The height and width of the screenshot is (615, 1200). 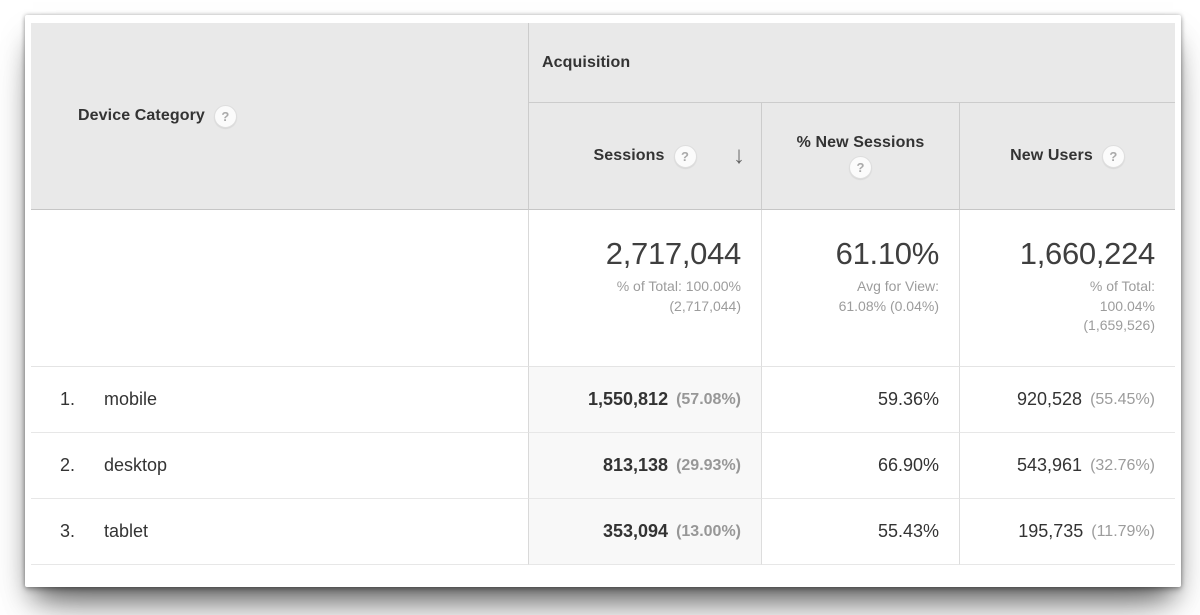 What do you see at coordinates (1051, 531) in the screenshot?
I see `new-users-value: 195,735` at bounding box center [1051, 531].